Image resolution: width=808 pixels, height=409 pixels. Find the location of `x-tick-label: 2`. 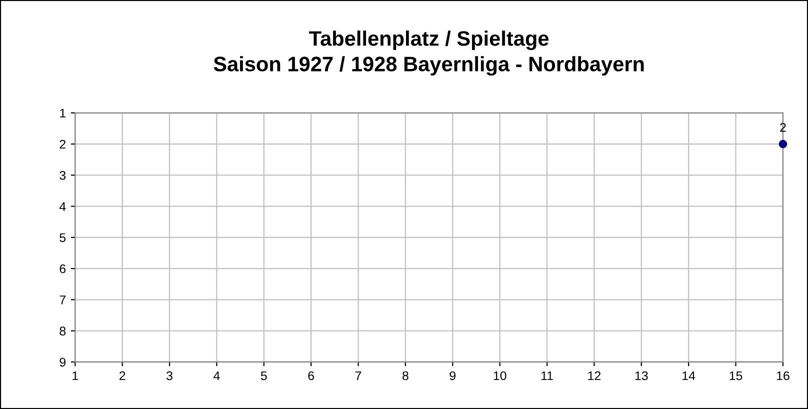

x-tick-label: 2 is located at coordinates (122, 375).